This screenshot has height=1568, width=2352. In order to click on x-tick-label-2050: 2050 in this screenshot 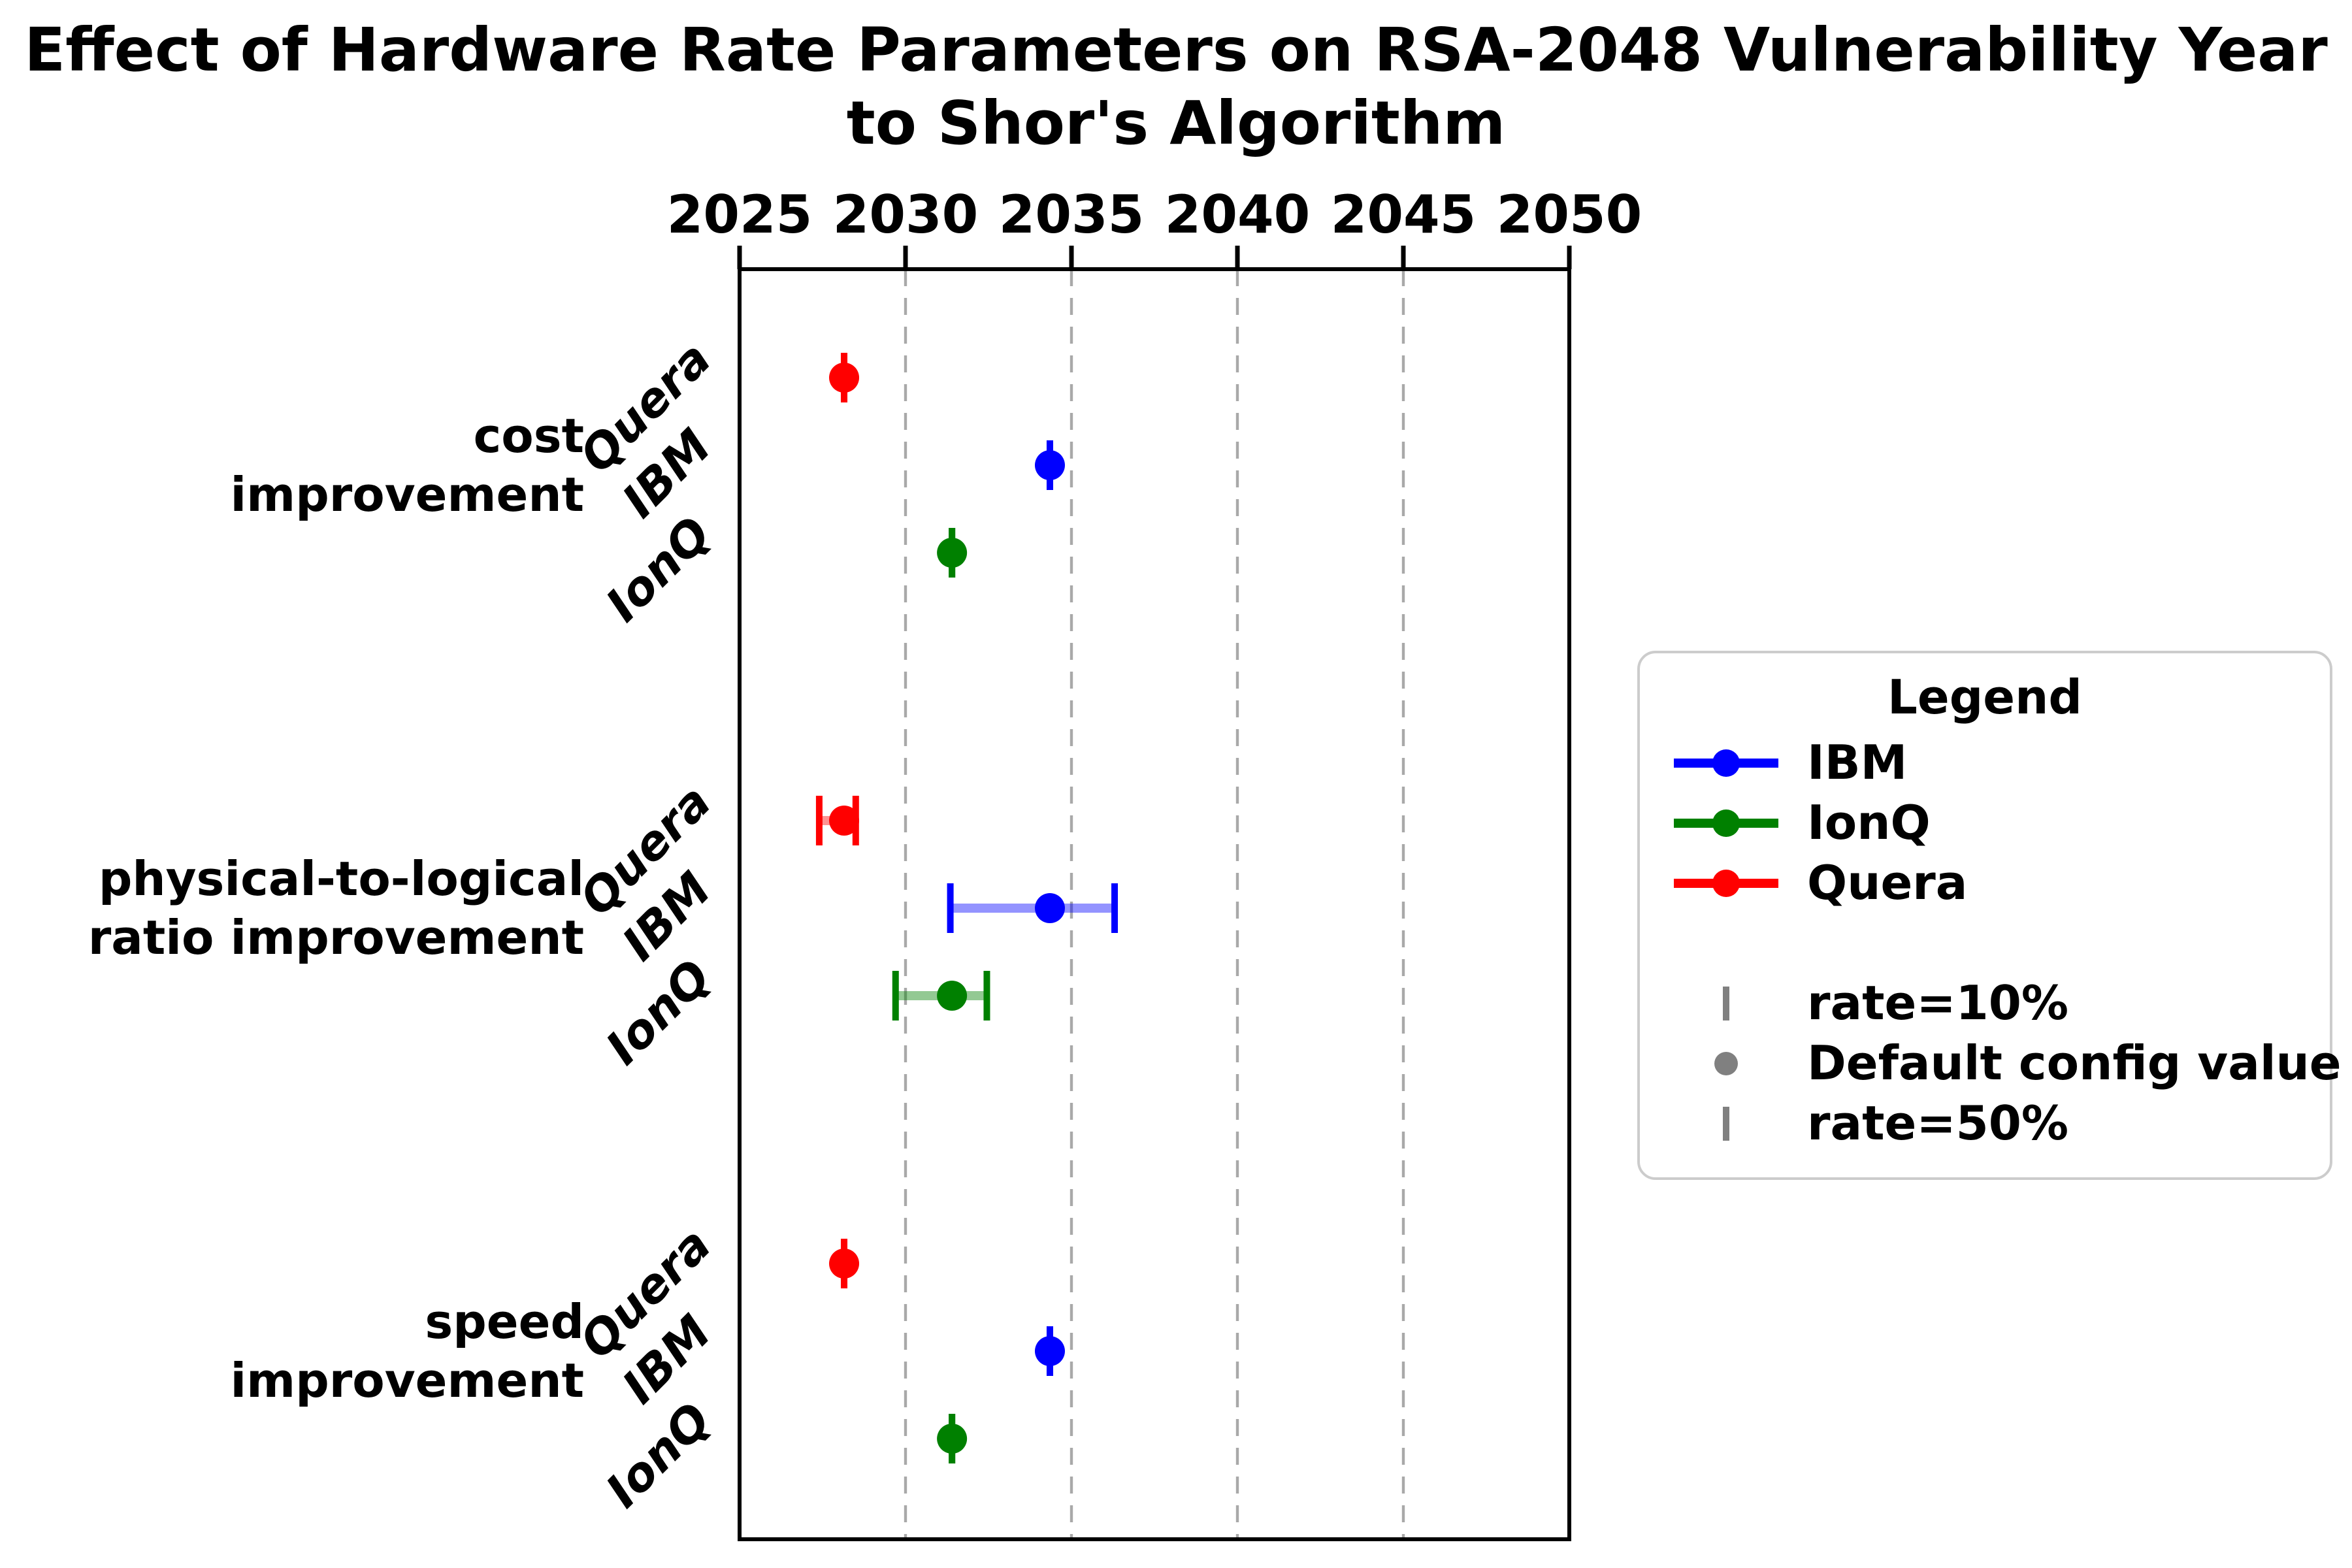, I will do `click(1569, 214)`.